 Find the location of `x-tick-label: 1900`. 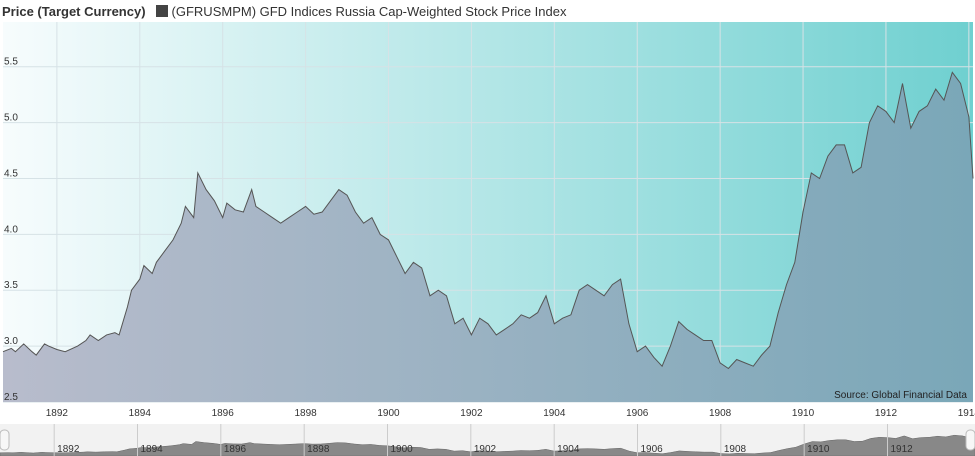

x-tick-label: 1900 is located at coordinates (388, 413).